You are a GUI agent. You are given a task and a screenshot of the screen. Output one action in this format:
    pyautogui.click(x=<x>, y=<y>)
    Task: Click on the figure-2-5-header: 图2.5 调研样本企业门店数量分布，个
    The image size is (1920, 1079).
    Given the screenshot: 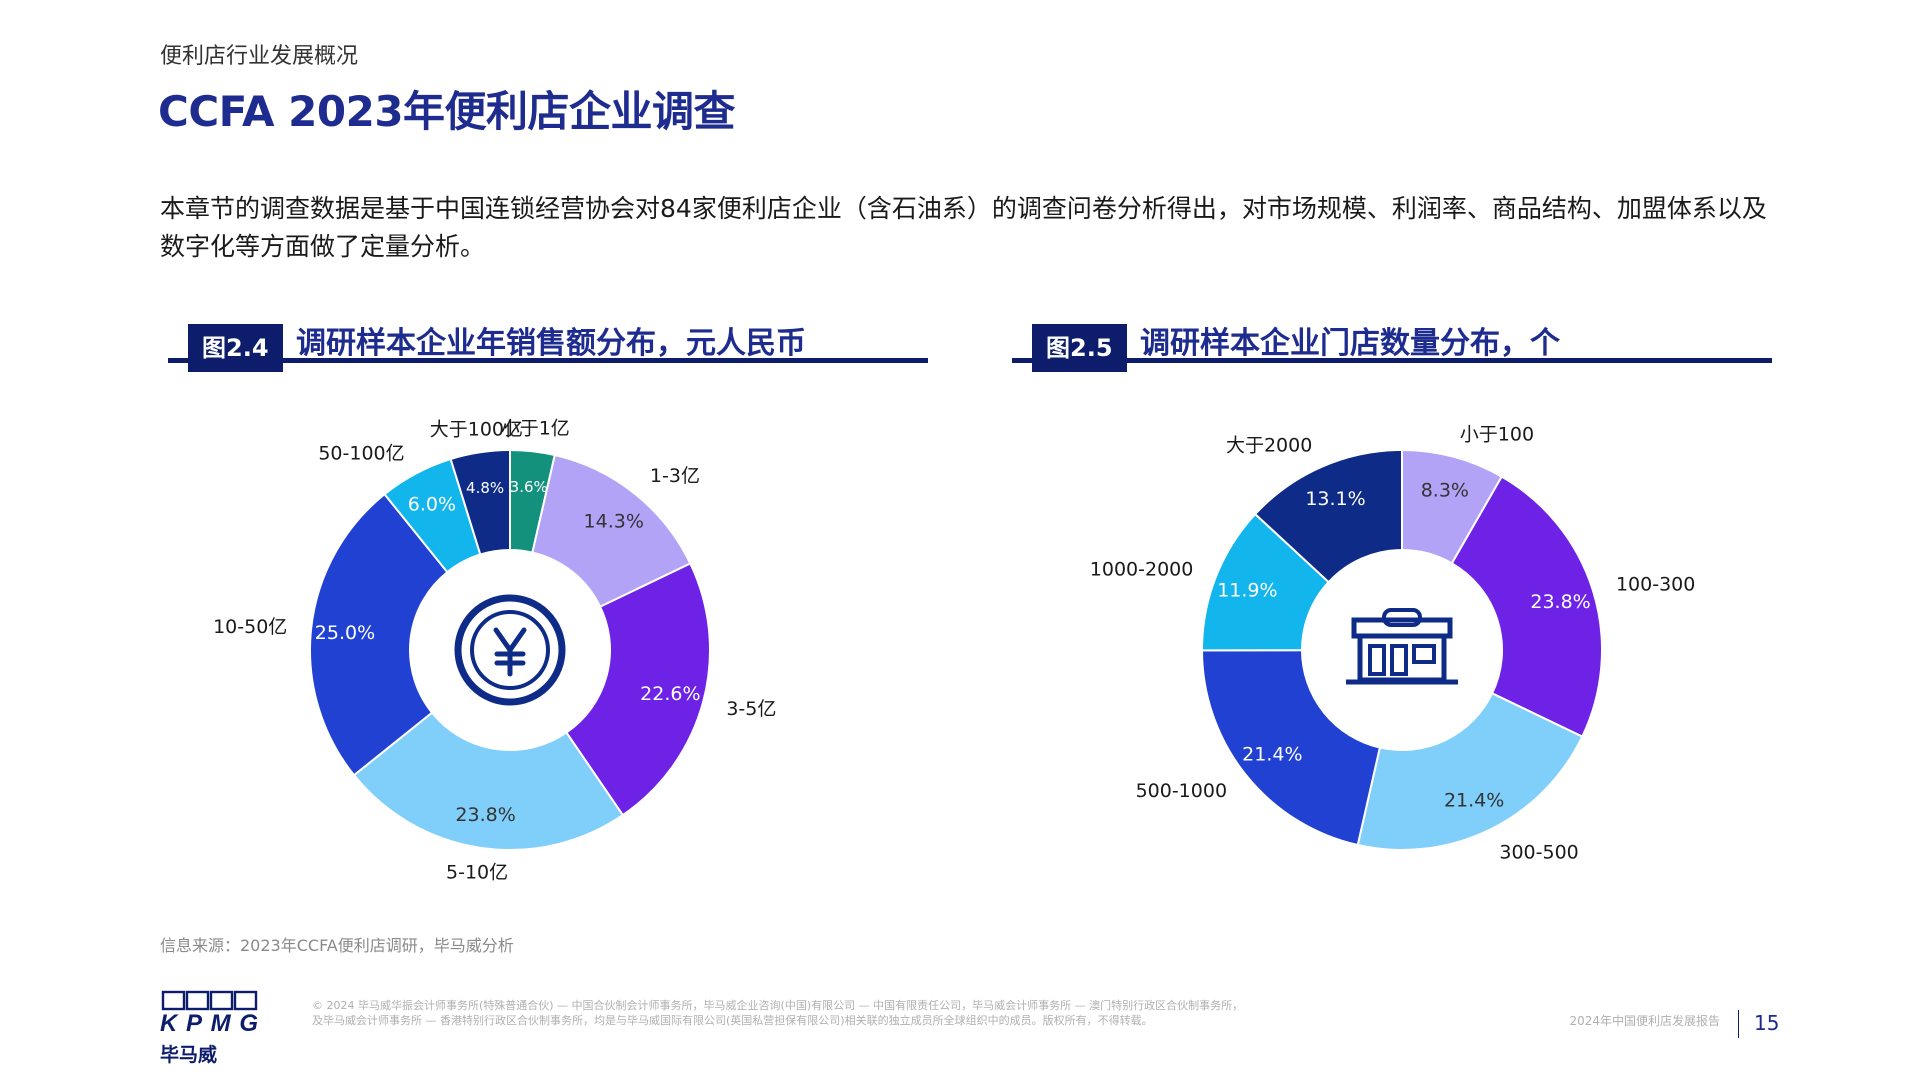 What is the action you would take?
    pyautogui.click(x=1392, y=346)
    